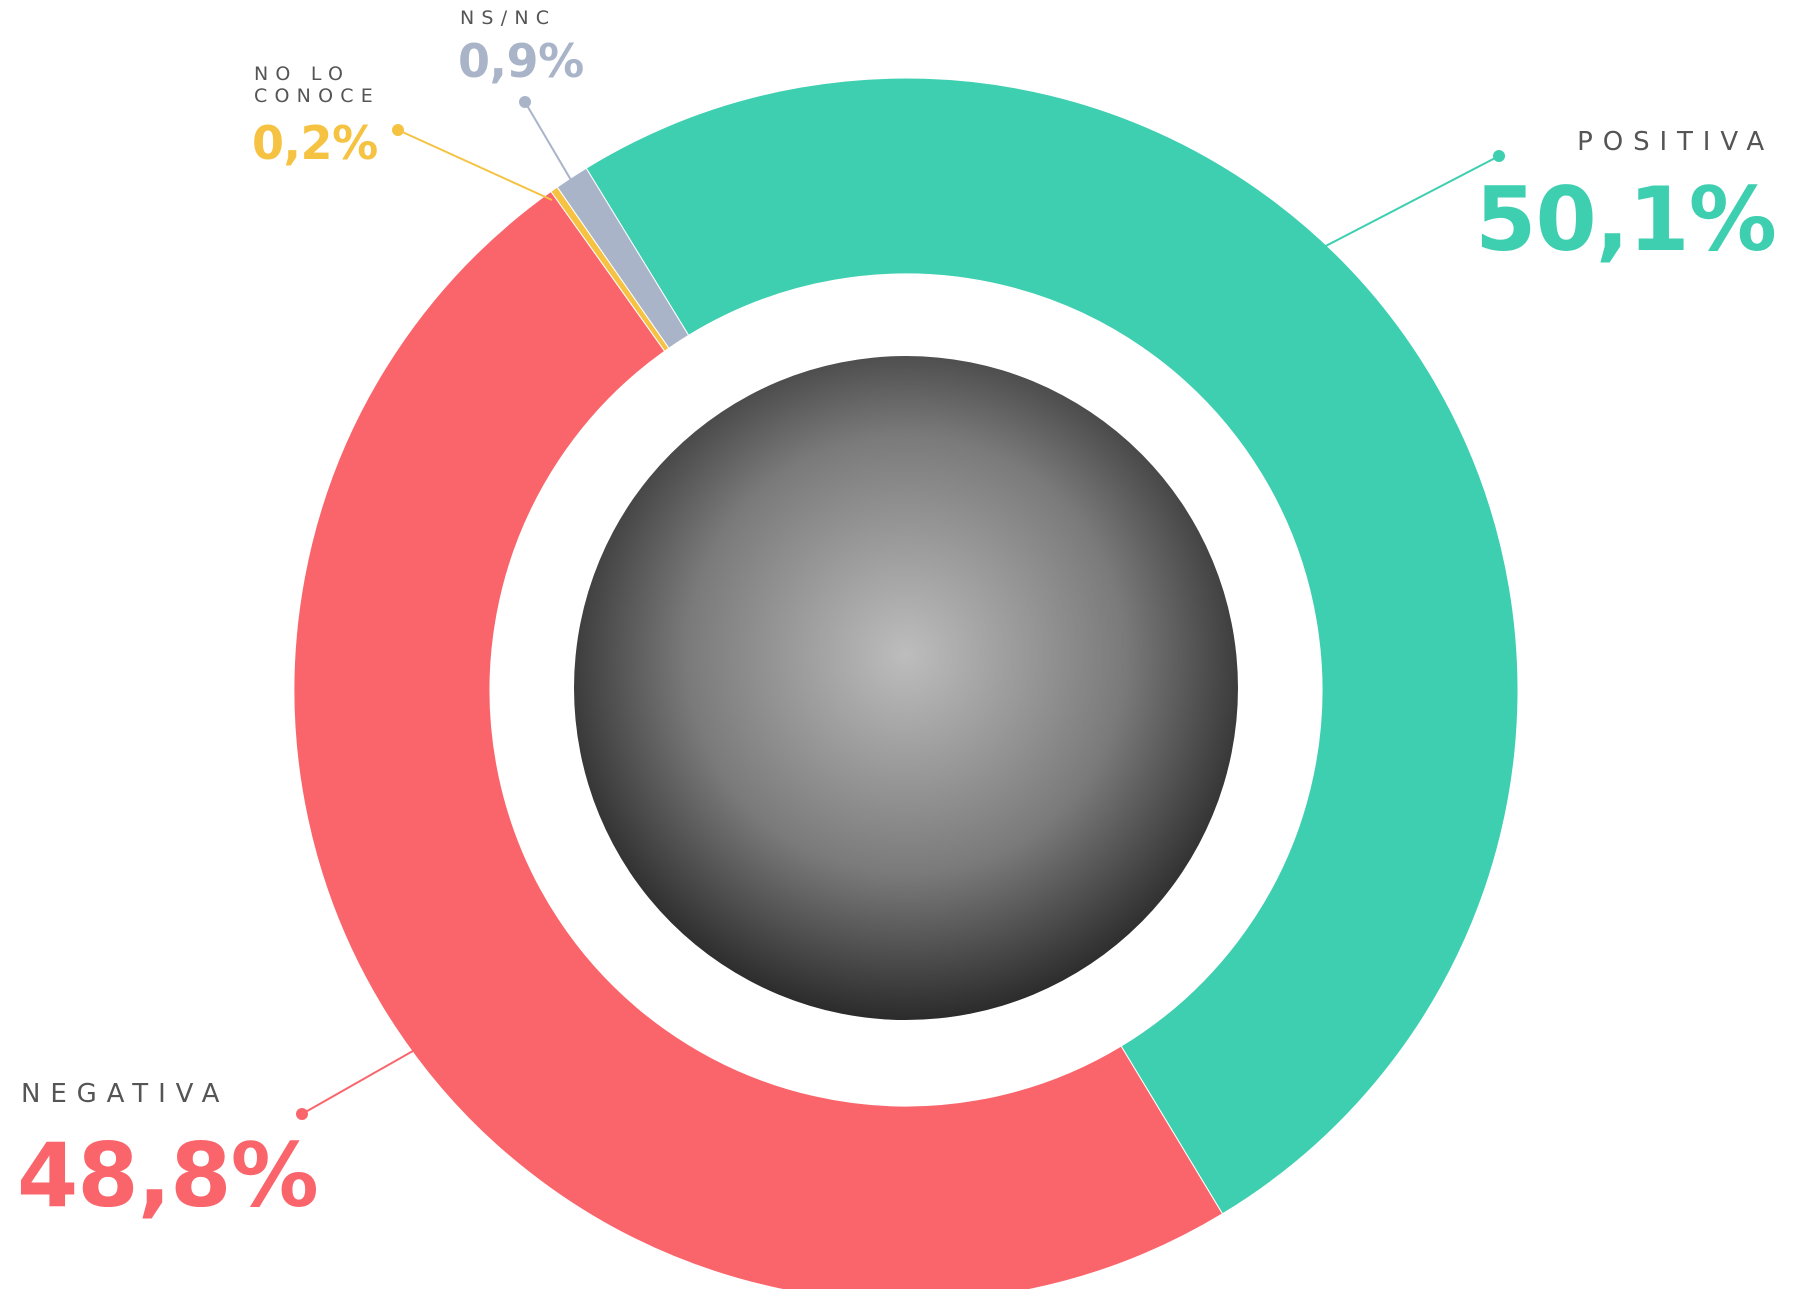  Describe the element at coordinates (125, 1094) in the screenshot. I see `category-label: NEGATIVA` at that location.